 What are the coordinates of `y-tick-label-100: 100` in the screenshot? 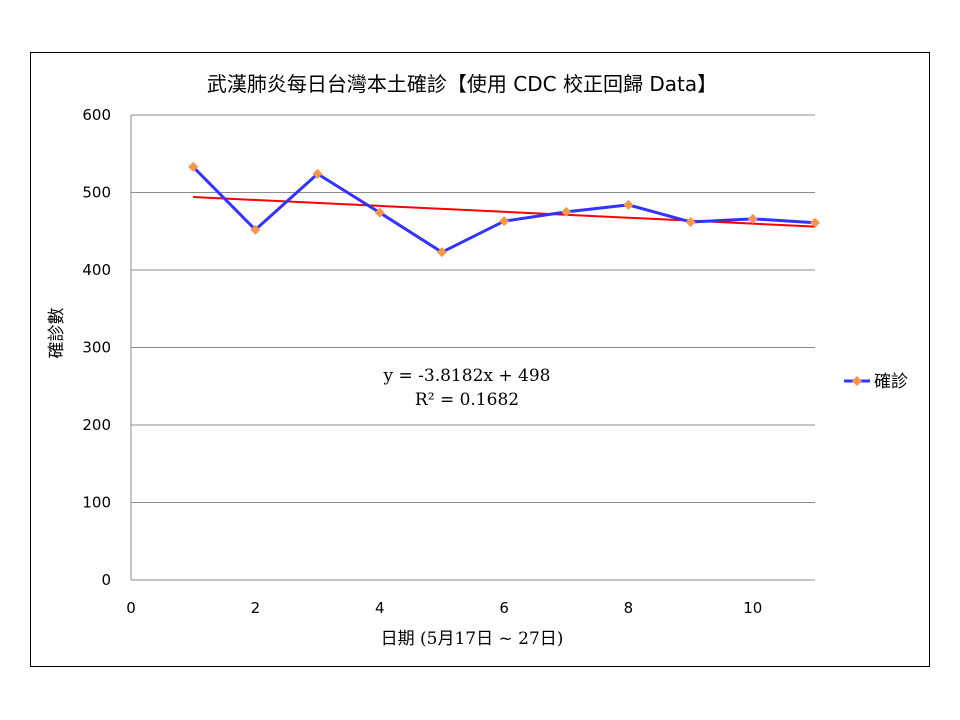 It's located at (96, 503).